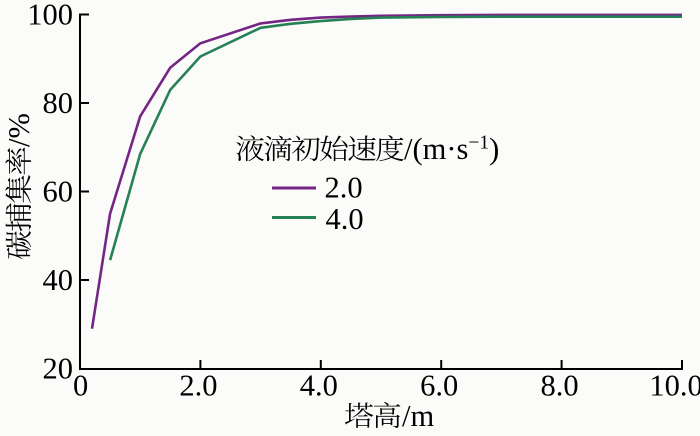 Image resolution: width=700 pixels, height=436 pixels. I want to click on svg-text: /m, so click(418, 416).